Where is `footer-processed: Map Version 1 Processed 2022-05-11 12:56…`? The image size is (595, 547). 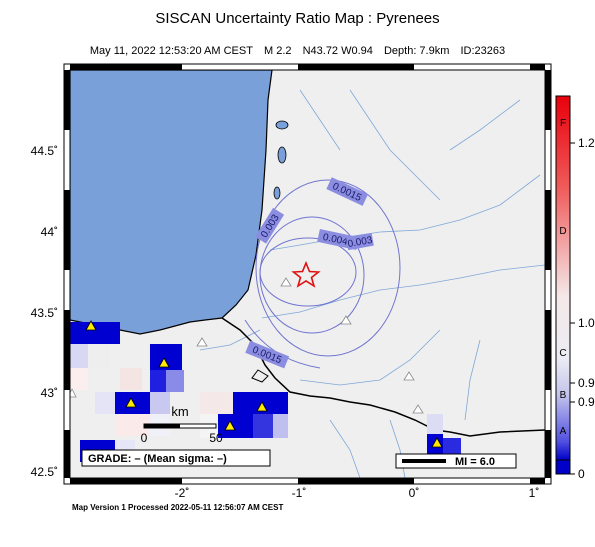
footer-processed: Map Version 1 Processed 2022-05-11 12:56… is located at coordinates (178, 507).